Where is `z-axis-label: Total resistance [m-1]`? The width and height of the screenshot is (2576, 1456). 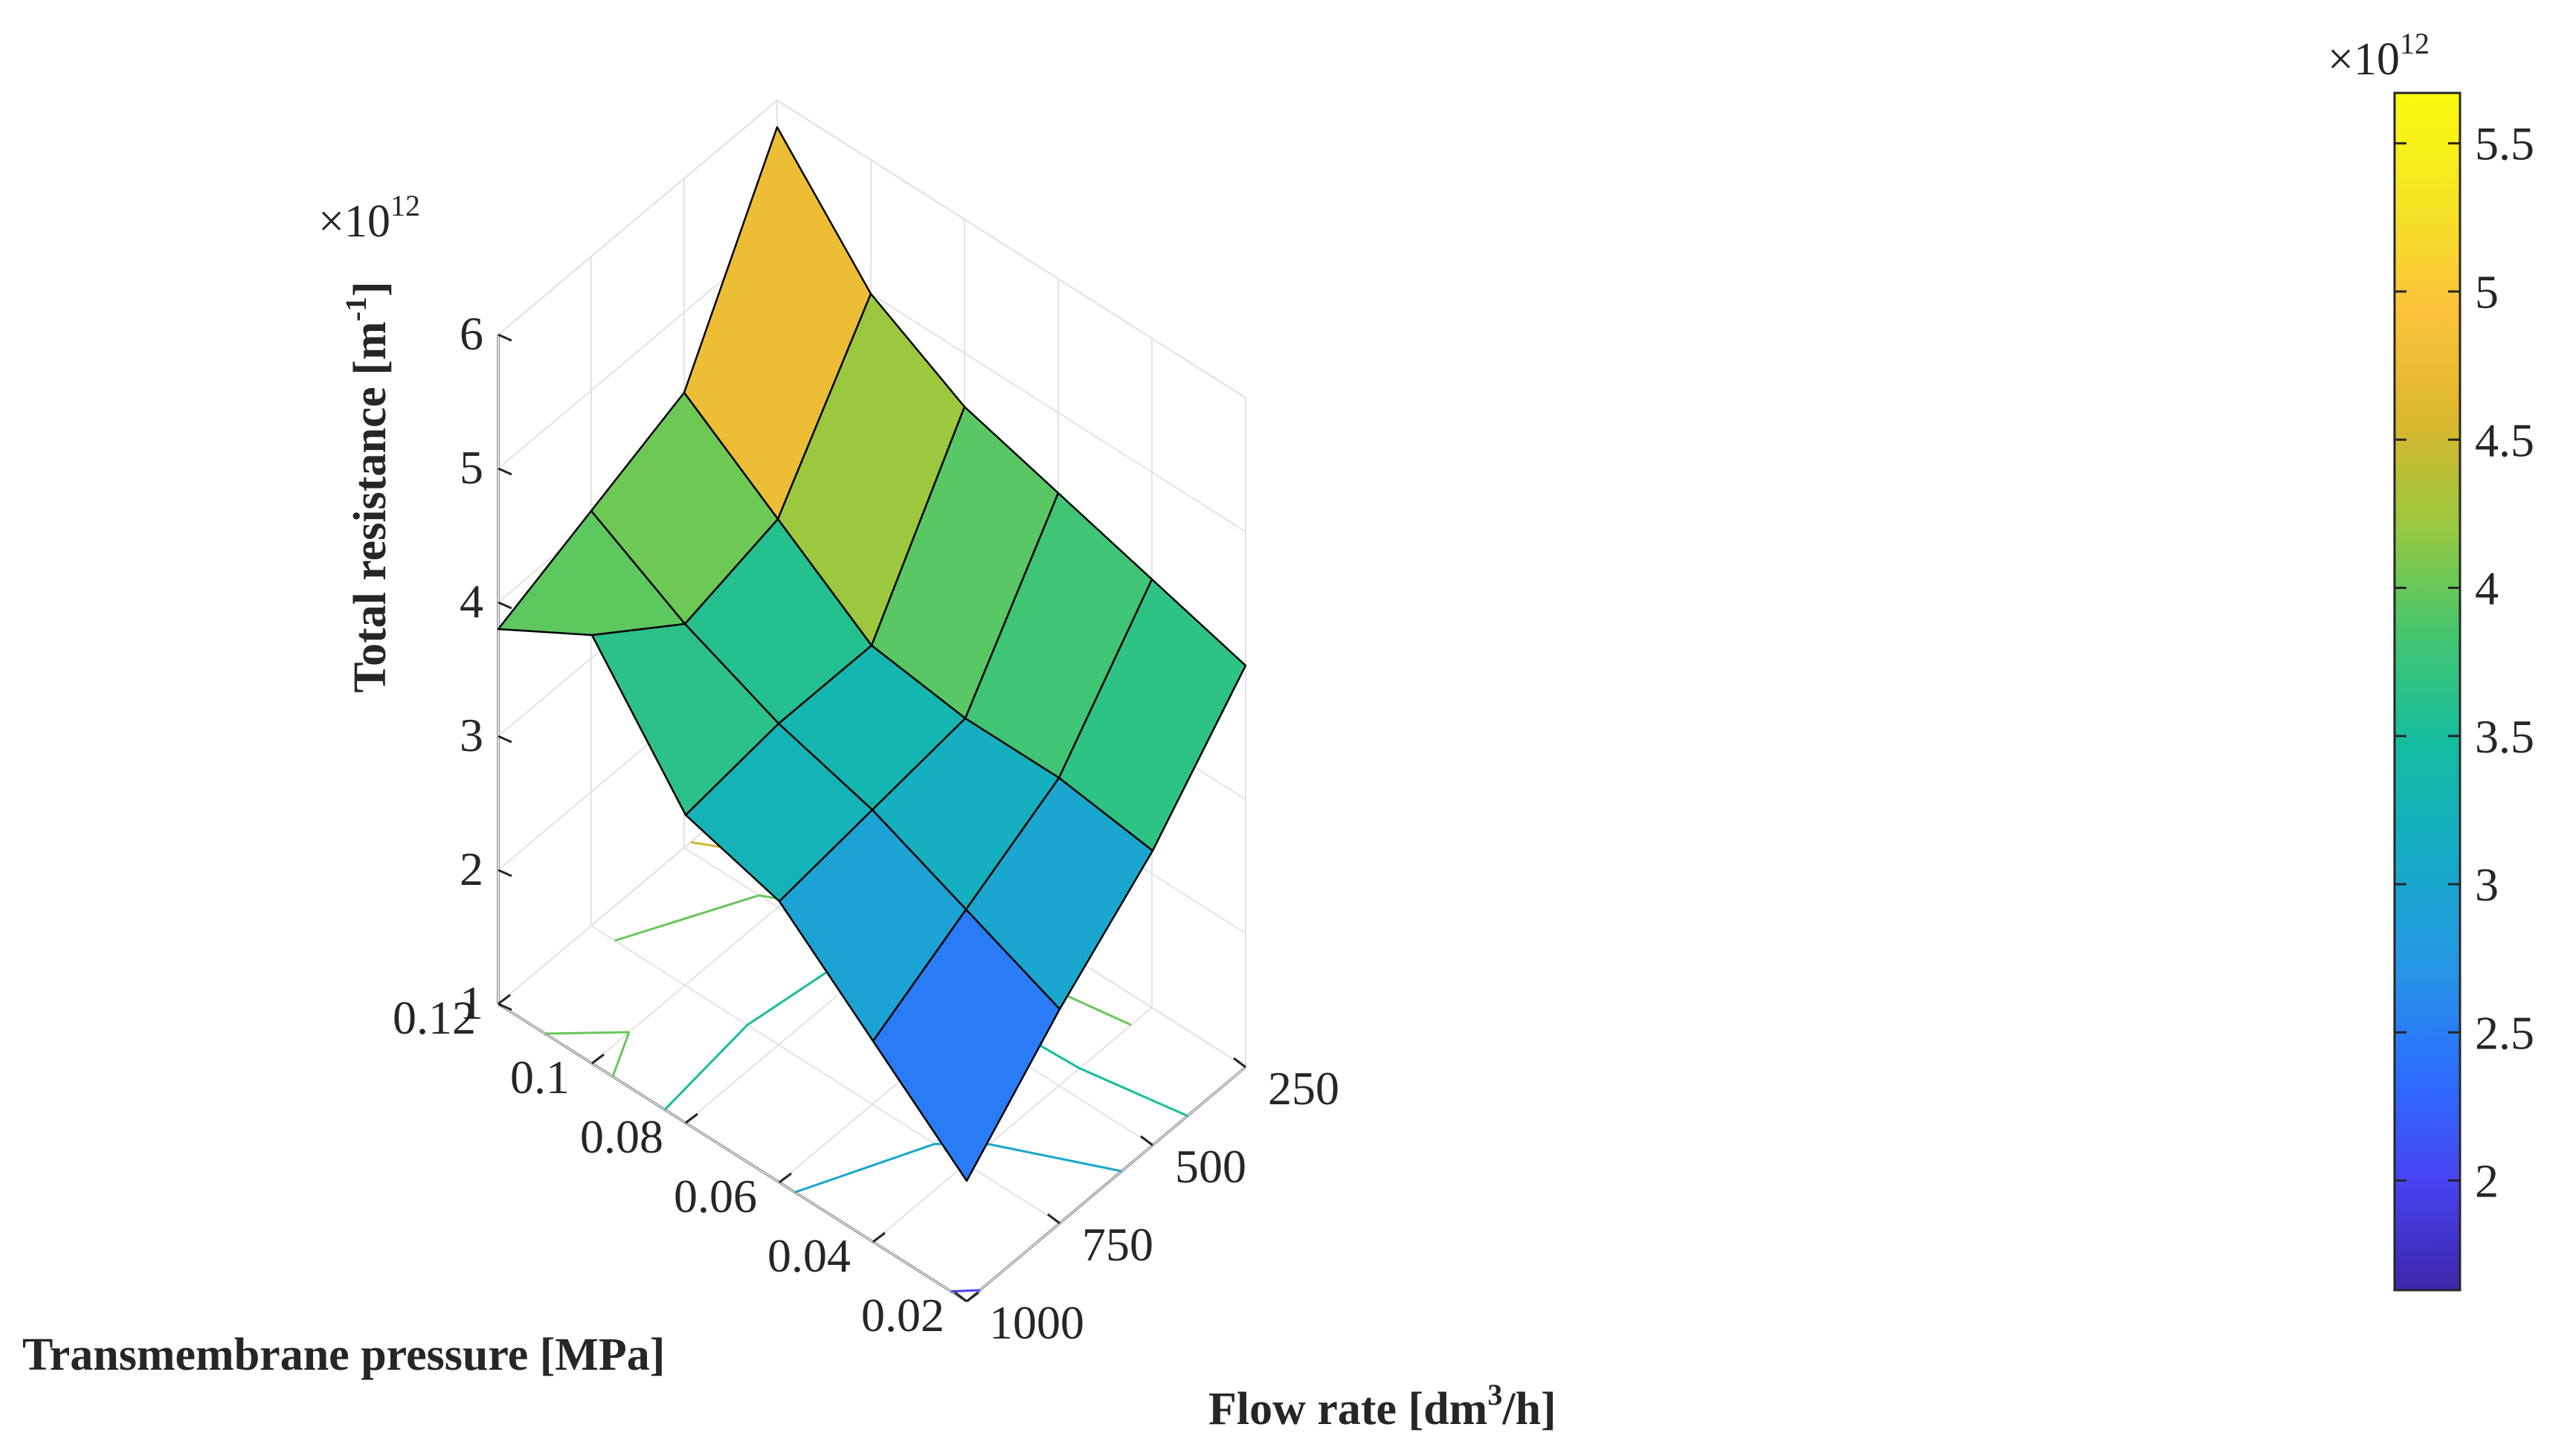 z-axis-label: Total resistance [m-1] is located at coordinates (367, 487).